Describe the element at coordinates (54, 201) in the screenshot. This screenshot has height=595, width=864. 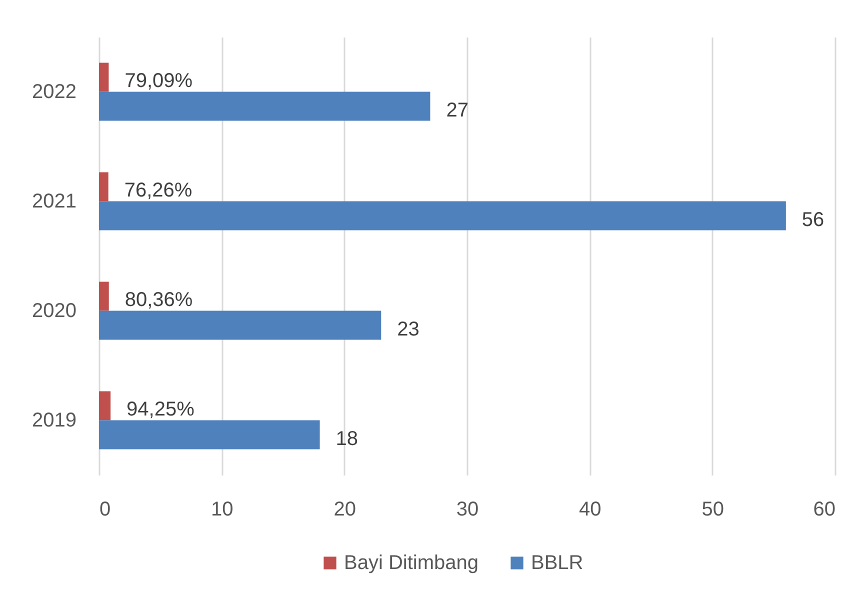
I see `y-tick-label: 2021` at that location.